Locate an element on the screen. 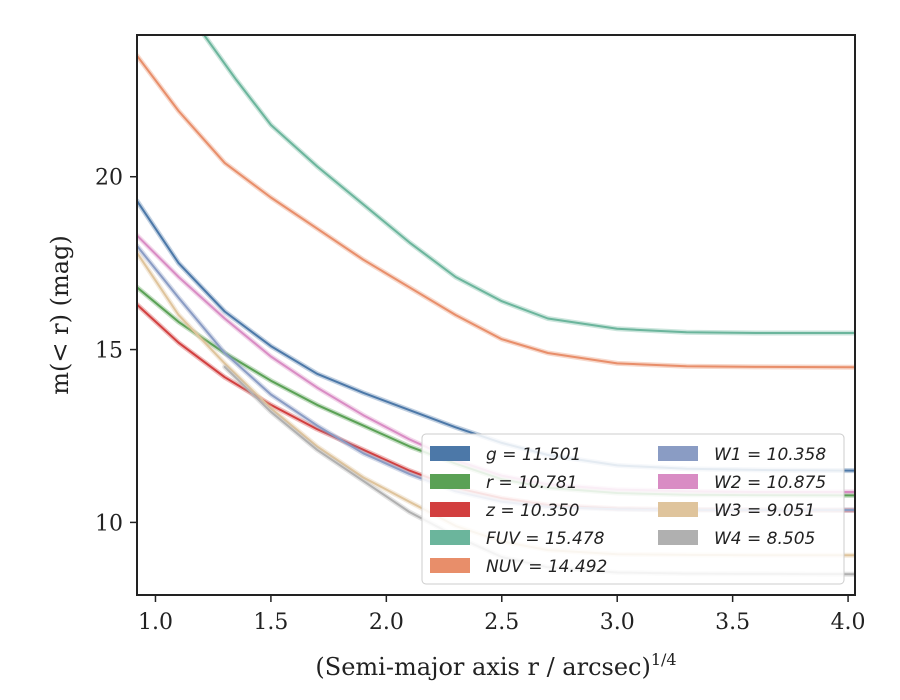 The height and width of the screenshot is (700, 900). legend-label-W3: W3 = 9.051 is located at coordinates (764, 511).